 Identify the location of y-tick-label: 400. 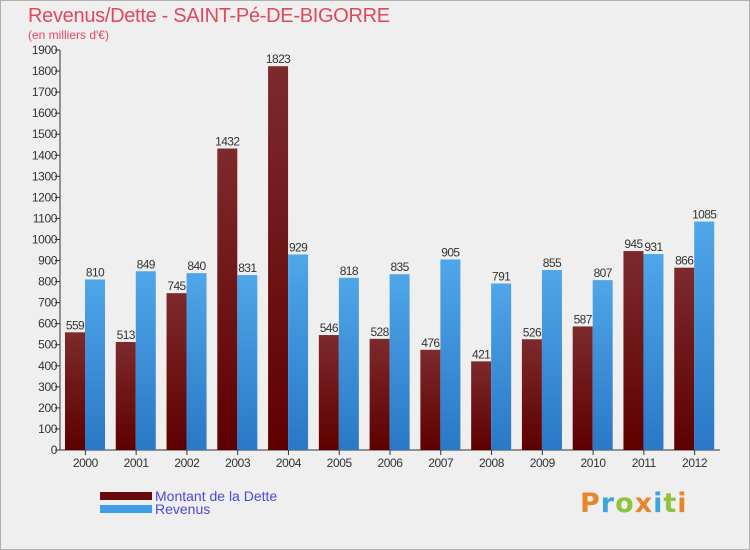
(48, 366).